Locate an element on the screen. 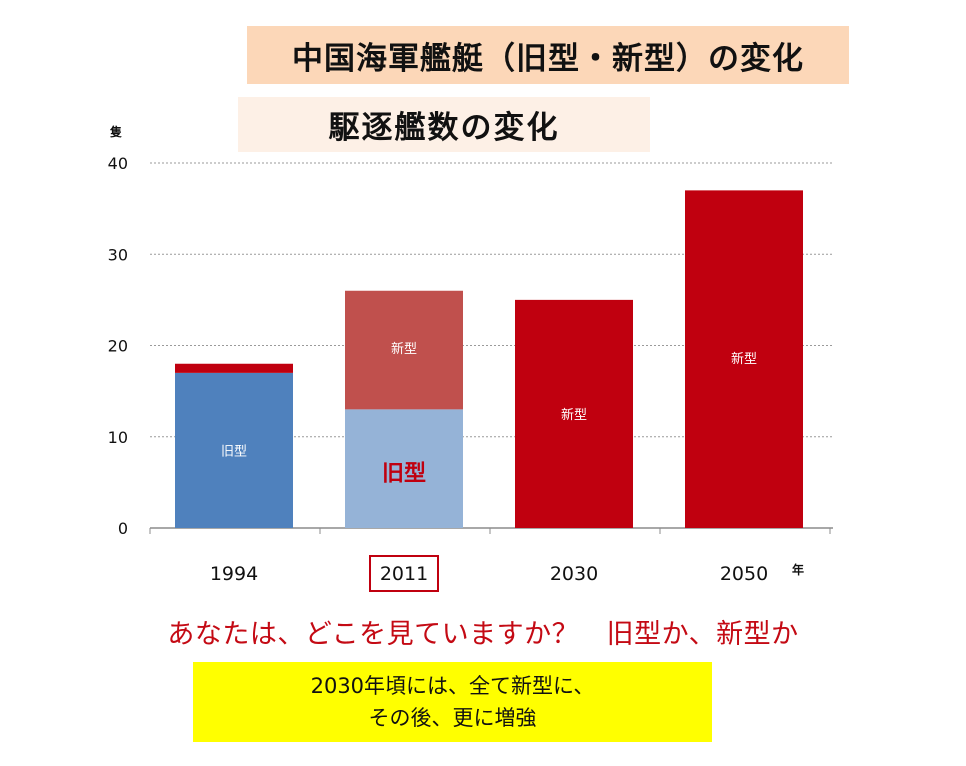 This screenshot has width=966, height=766. bar-2011-旧型 is located at coordinates (404, 468).